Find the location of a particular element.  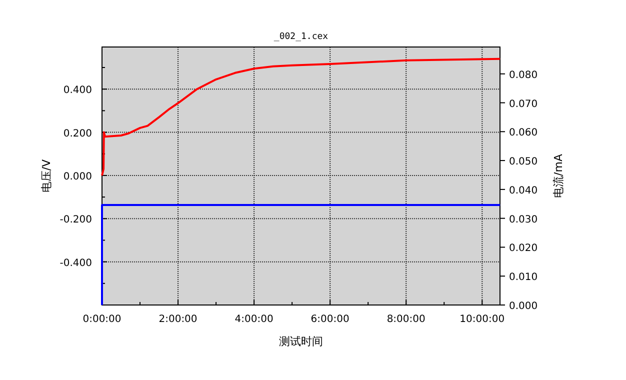

y2-axis-title: 电流/mA is located at coordinates (558, 176).